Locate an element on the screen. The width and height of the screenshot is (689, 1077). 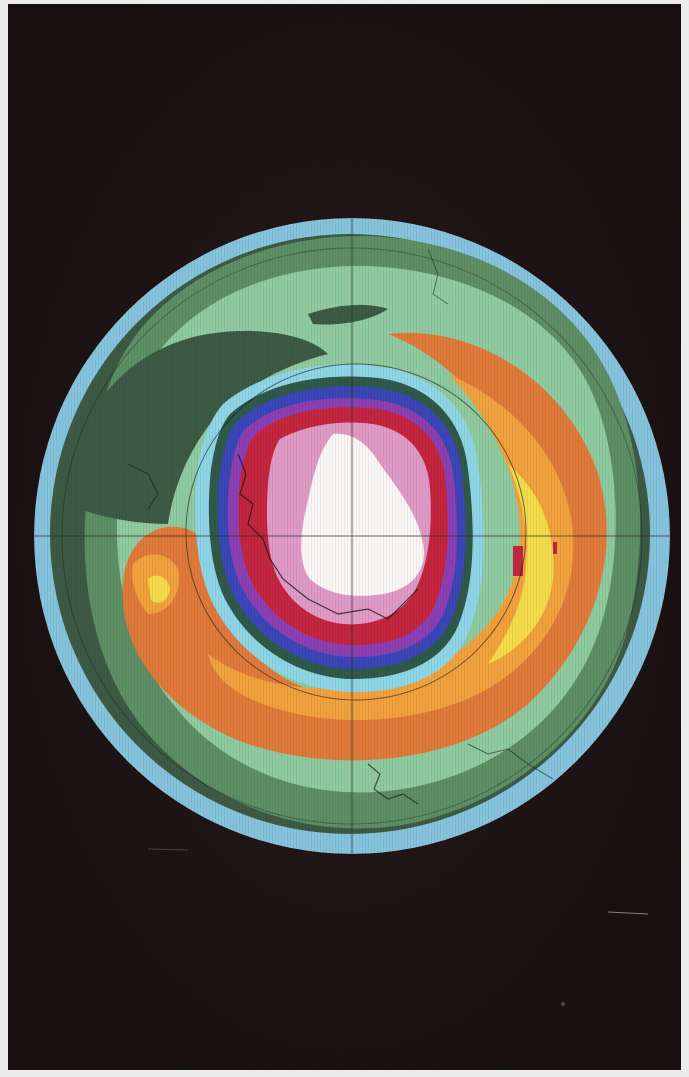
dark-green-region is located at coordinates (198, 427).